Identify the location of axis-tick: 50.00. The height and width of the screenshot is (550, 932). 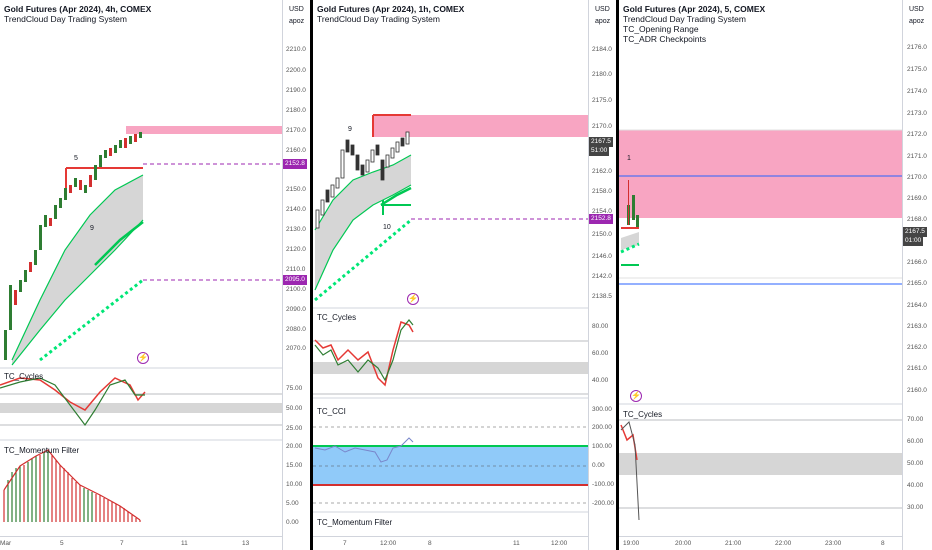
(294, 408).